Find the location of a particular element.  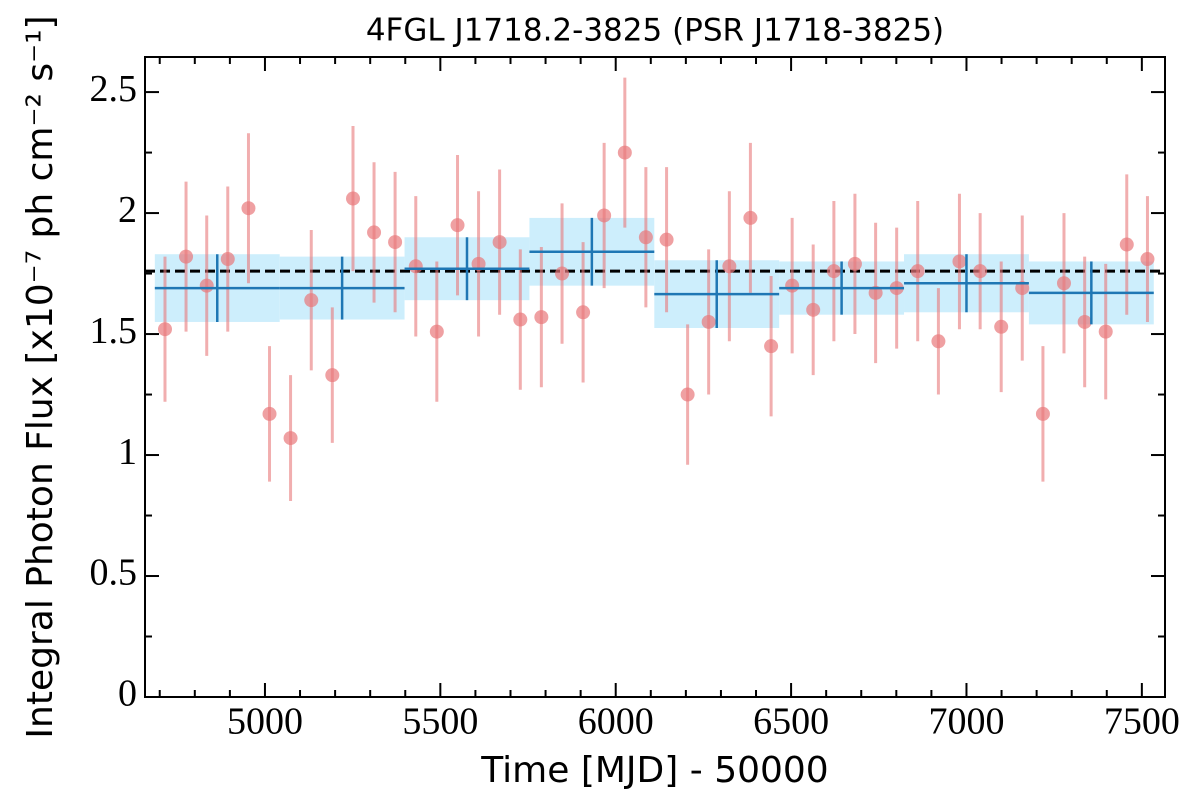

y-axis-label: Integral Photon Flux [x10⁻⁷ ph cm⁻² s⁻¹] is located at coordinates (40, 376).